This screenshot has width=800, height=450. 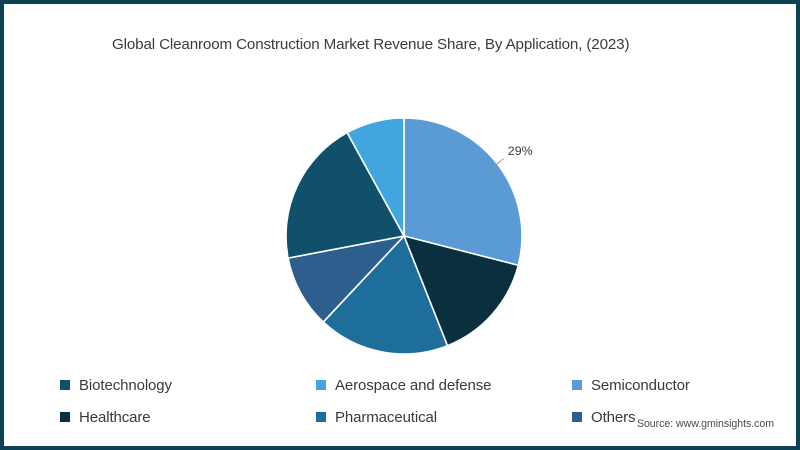 I want to click on legend-item-others: Others, so click(x=666, y=417).